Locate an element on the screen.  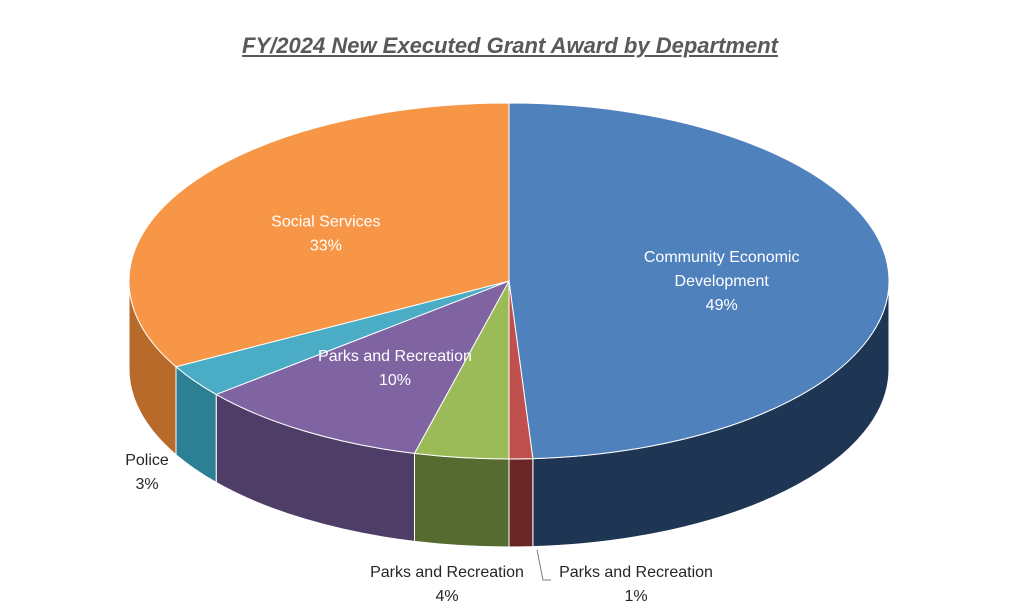
slice-label-1: Parks and Recreation is located at coordinates (636, 572).